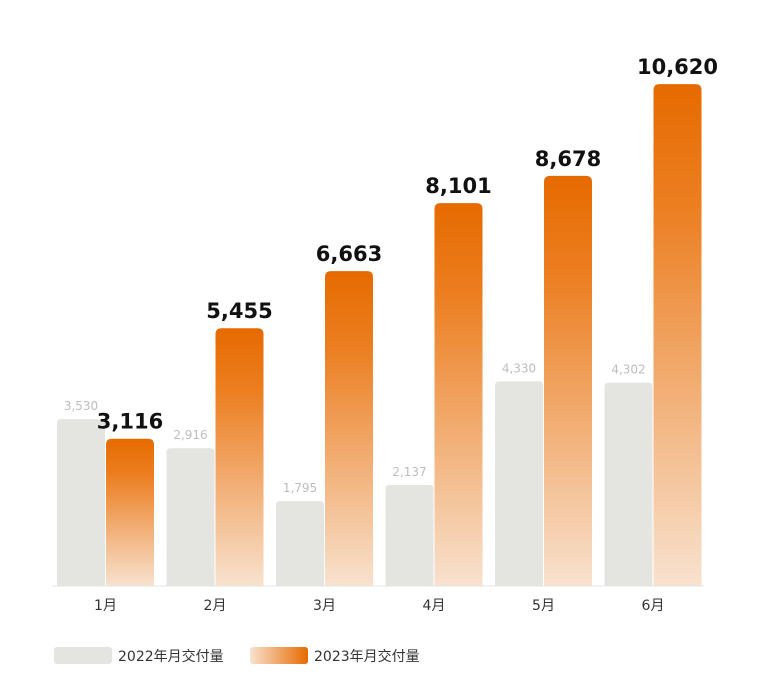 This screenshot has width=757, height=681. What do you see at coordinates (171, 656) in the screenshot?
I see `legend-label-2022: 2022年月交付量` at bounding box center [171, 656].